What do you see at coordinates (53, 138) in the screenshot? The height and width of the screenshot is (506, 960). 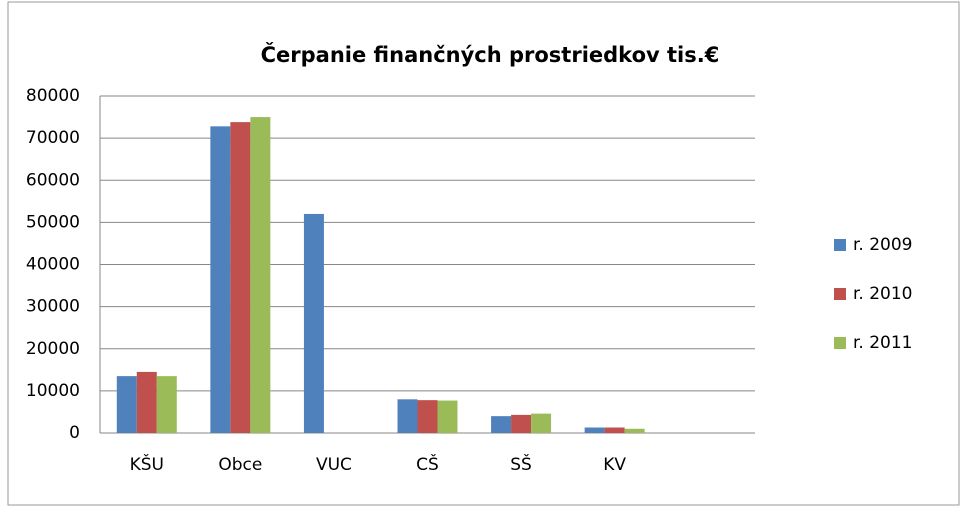 I see `y-tick-label: 70000` at bounding box center [53, 138].